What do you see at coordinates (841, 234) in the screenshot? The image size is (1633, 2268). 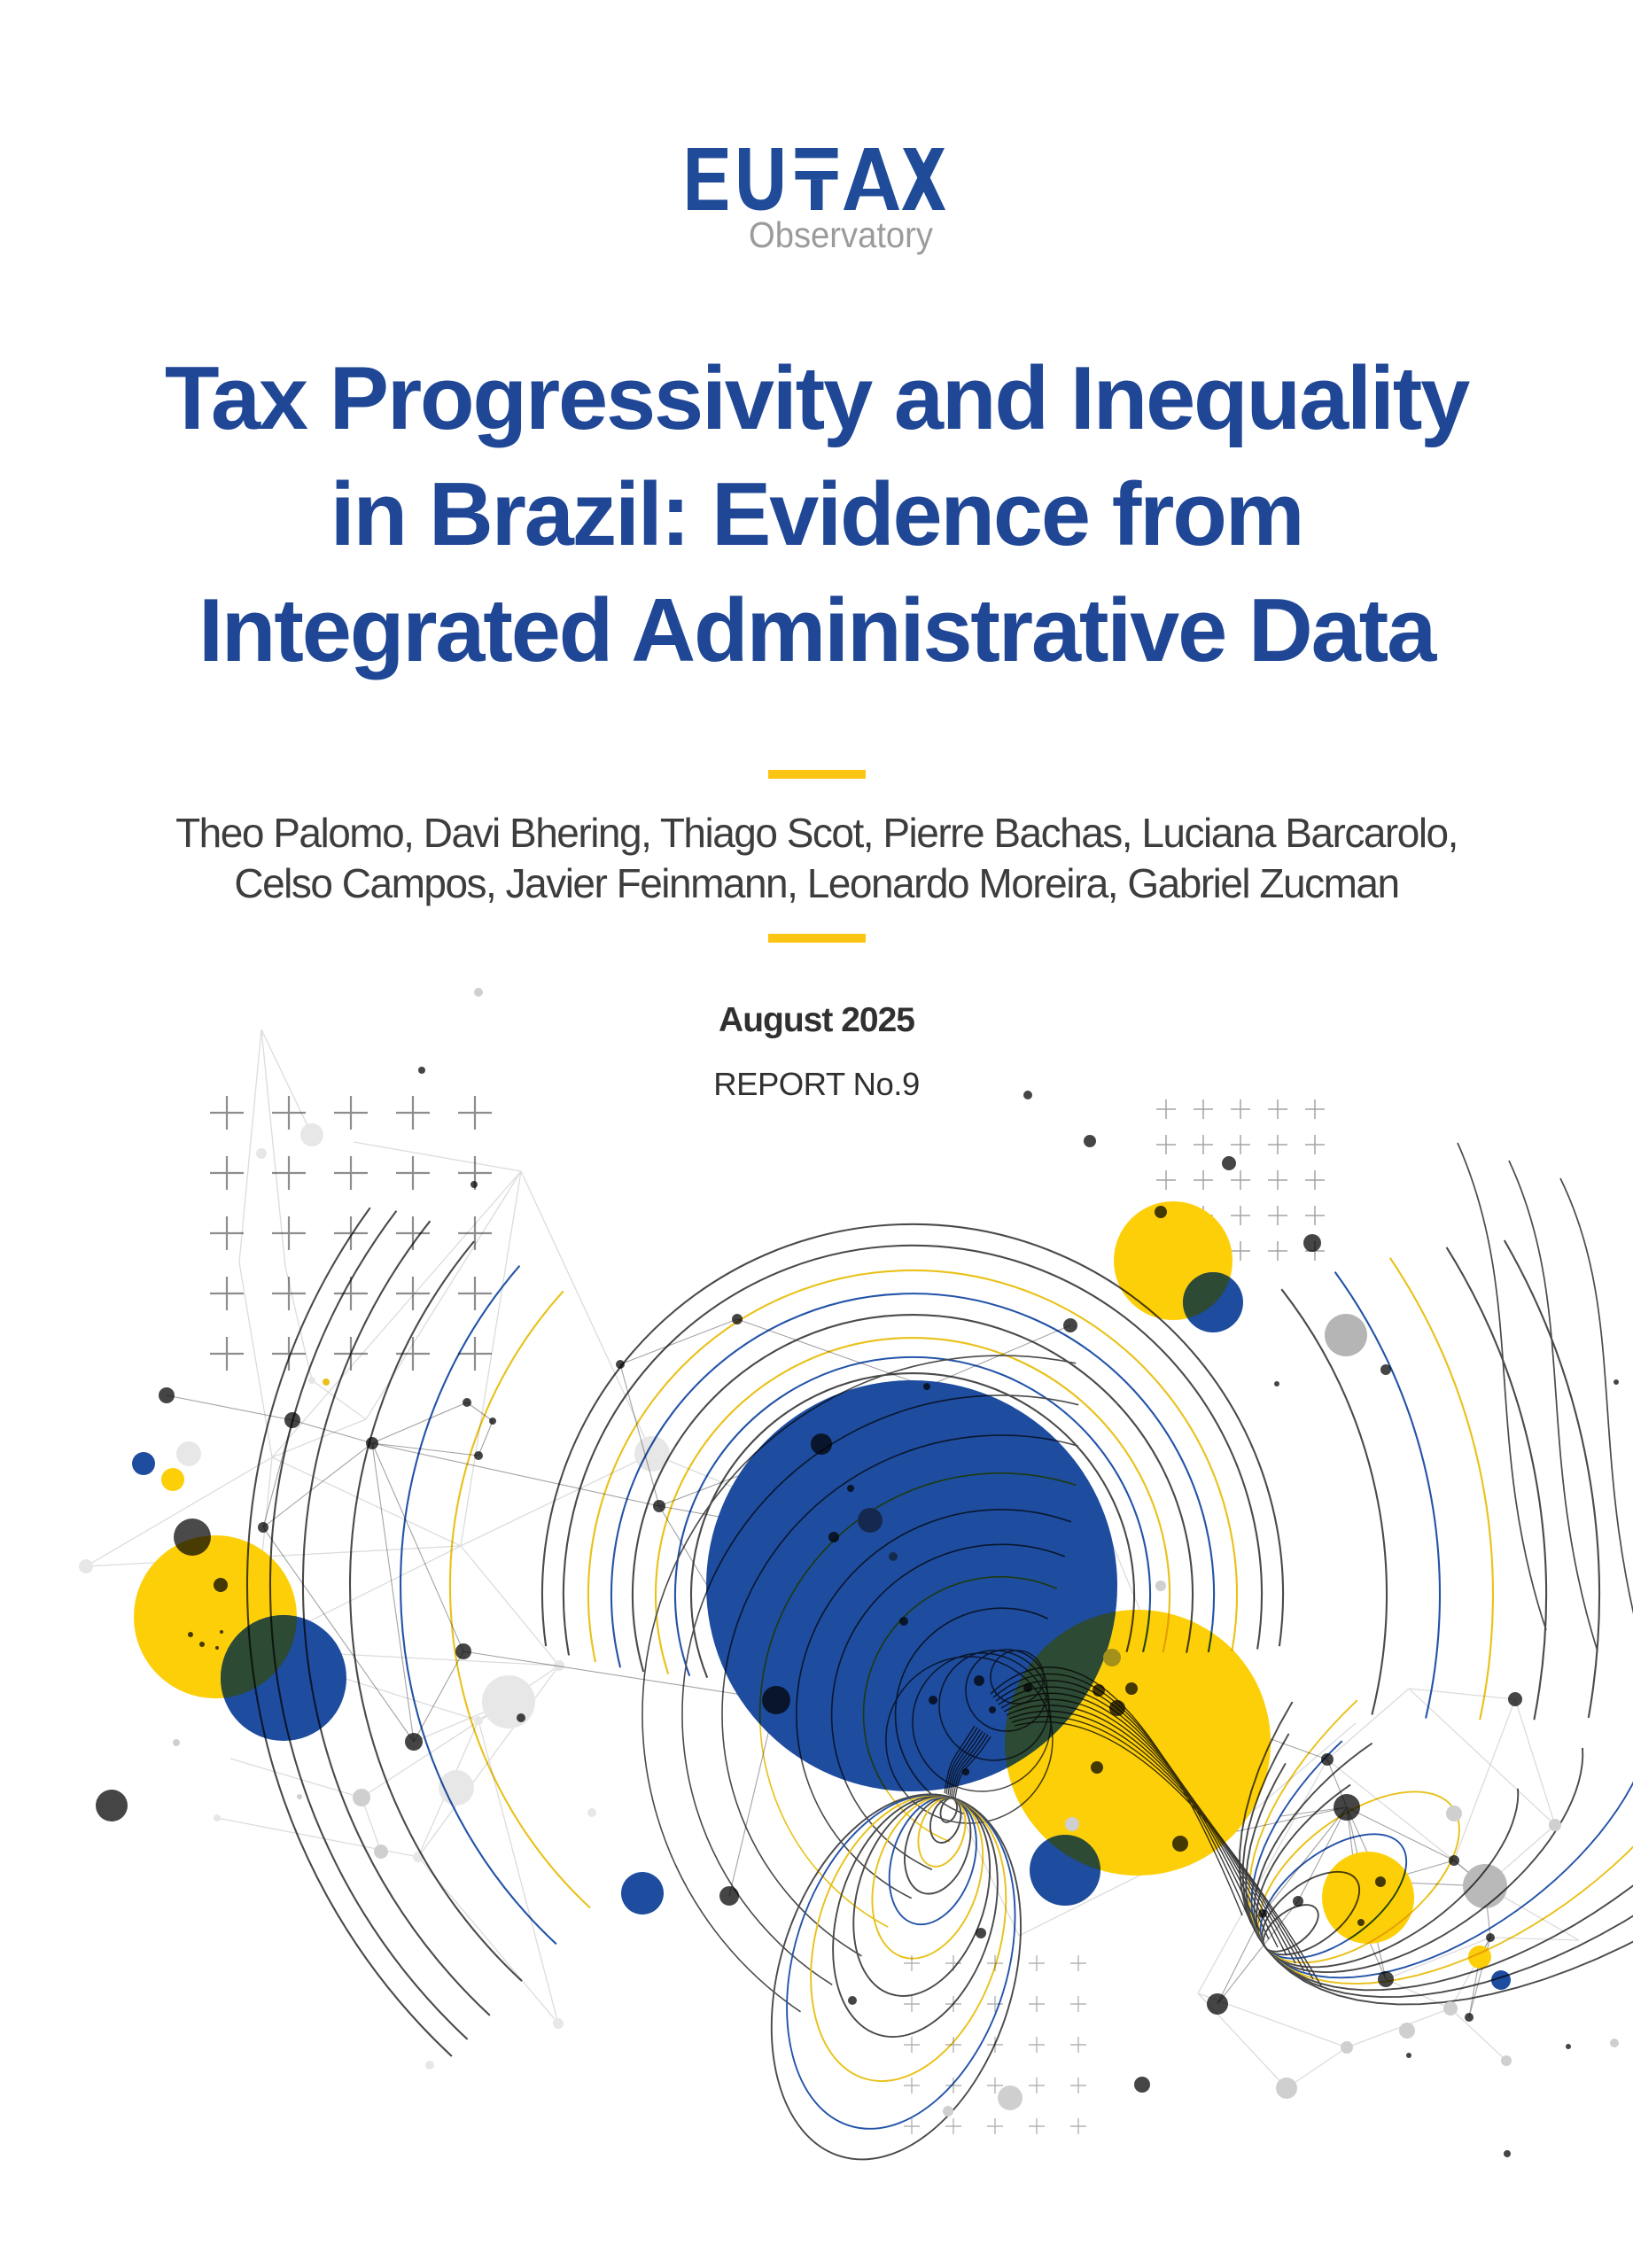 I see `svg-text: Observatory` at bounding box center [841, 234].